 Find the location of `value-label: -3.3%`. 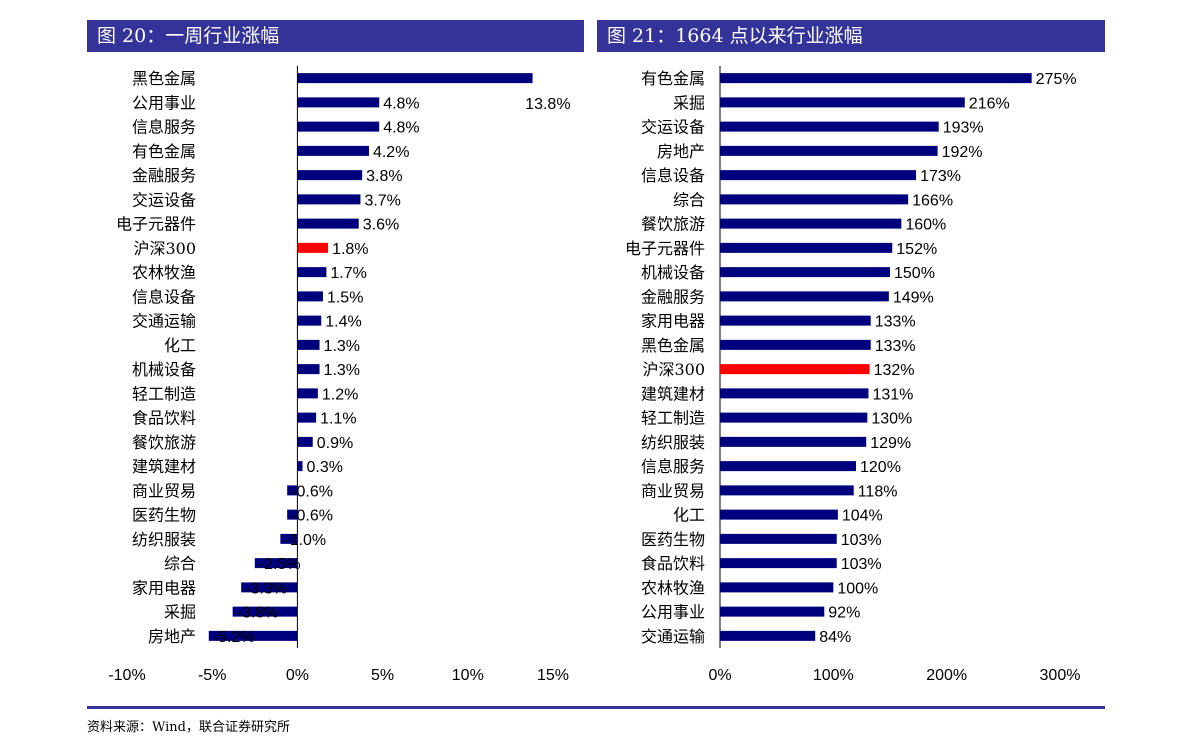

value-label: -3.3% is located at coordinates (266, 588).